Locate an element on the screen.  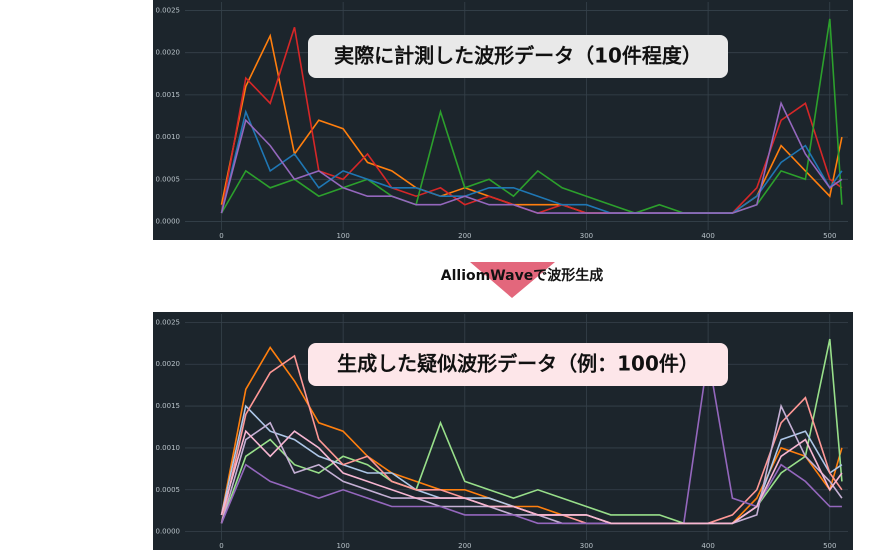
annotation: 実際に計測した波形データ（10件程度） is located at coordinates (518, 56).